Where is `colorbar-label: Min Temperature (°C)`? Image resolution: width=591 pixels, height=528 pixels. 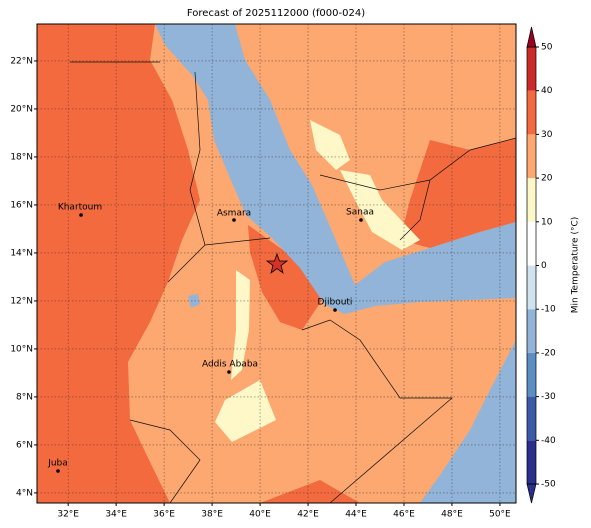 colorbar-label: Min Temperature (°C) is located at coordinates (576, 265).